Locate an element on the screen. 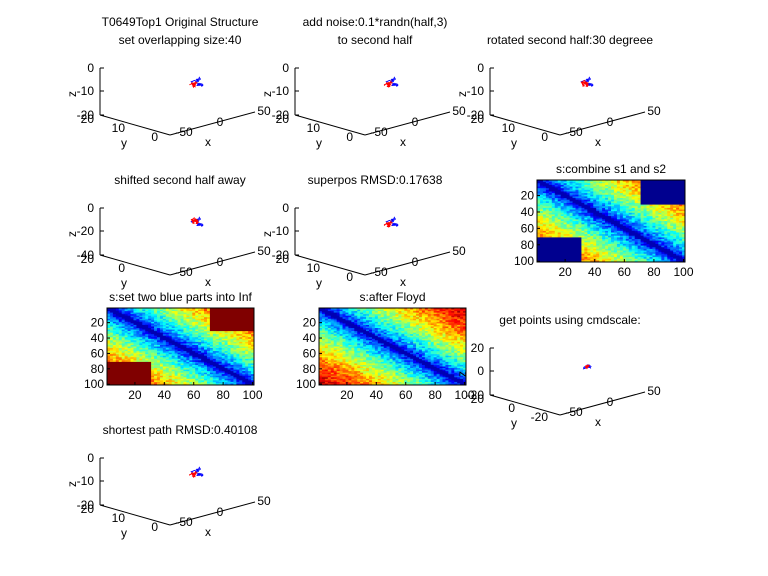 The height and width of the screenshot is (576, 768). heatmap-cells is located at coordinates (393, 347).